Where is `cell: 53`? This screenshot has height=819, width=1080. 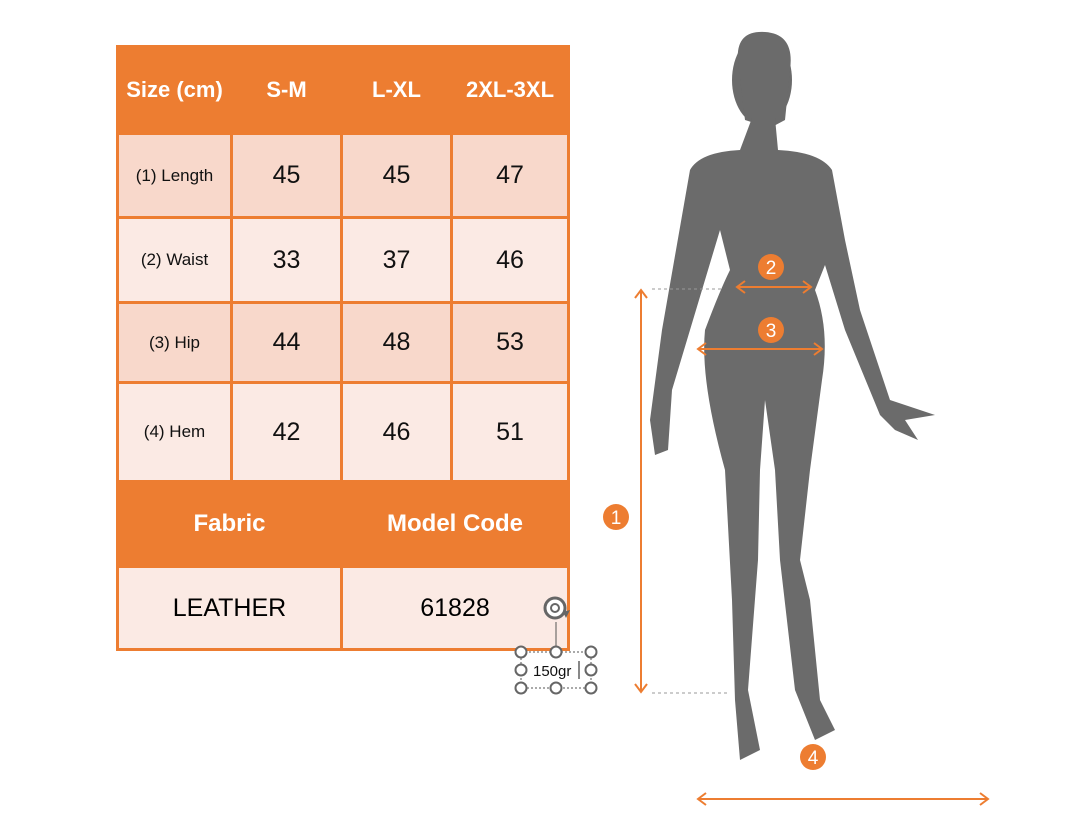 cell: 53 is located at coordinates (510, 342).